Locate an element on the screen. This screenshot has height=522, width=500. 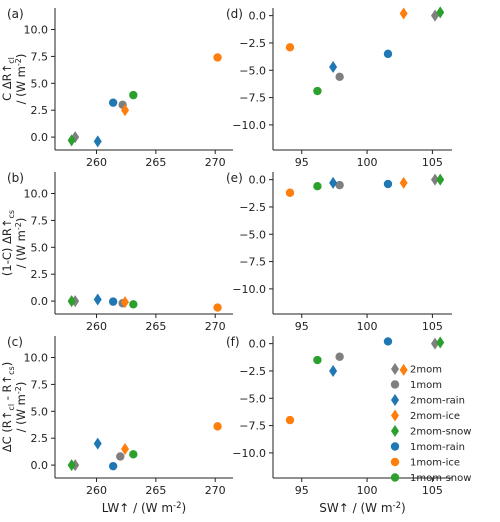
y-axis-label: ΔC (R↑cl - R↑cs)/ (W m-2) is located at coordinates (14, 407).